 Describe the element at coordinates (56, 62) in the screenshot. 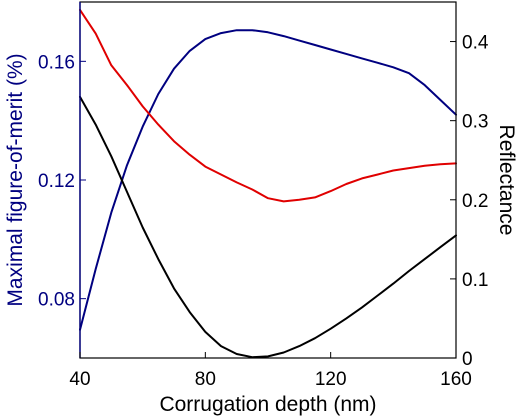

I see `left-tick-label-3: 0.16` at that location.